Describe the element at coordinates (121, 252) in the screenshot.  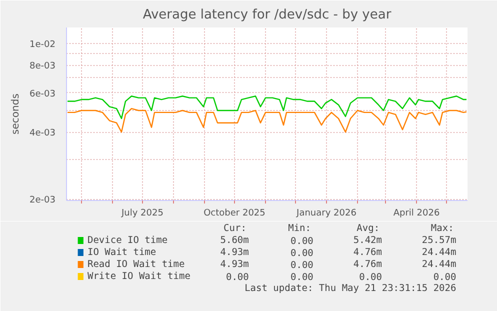
I see `legend-label: IO Wait time` at that location.